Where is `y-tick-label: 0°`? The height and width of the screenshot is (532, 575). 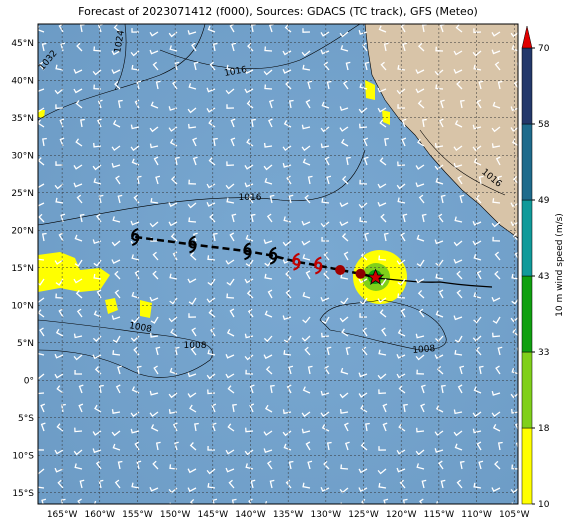
y-tick-label: 0° is located at coordinates (29, 381).